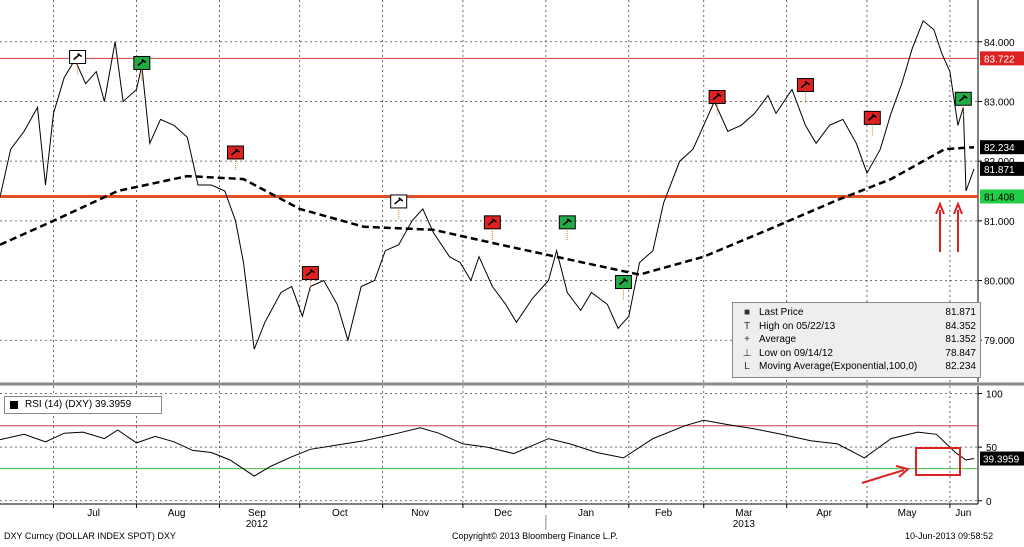 The height and width of the screenshot is (547, 1024). Describe the element at coordinates (838, 366) in the screenshot. I see `legend-label: Moving Average(Exponential,100,0)` at that location.